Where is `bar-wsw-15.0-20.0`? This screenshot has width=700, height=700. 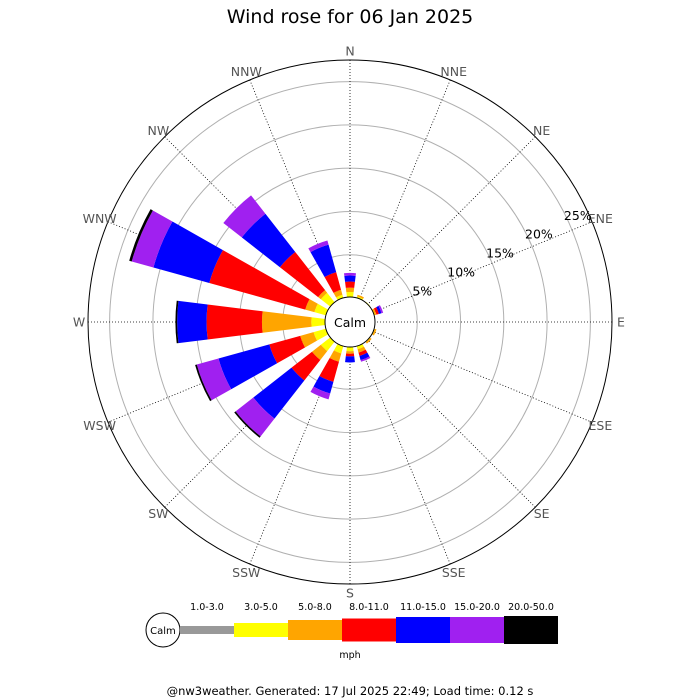 bar-wsw-15.0-20.0 is located at coordinates (214, 379).